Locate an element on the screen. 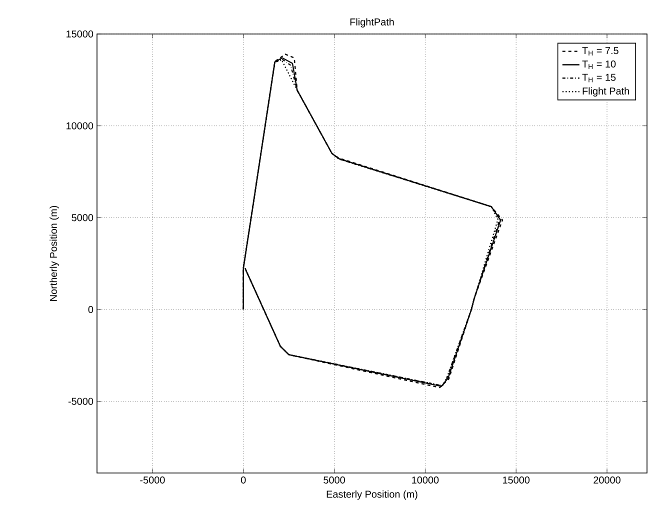  x-tick-label: -5000 is located at coordinates (152, 480).